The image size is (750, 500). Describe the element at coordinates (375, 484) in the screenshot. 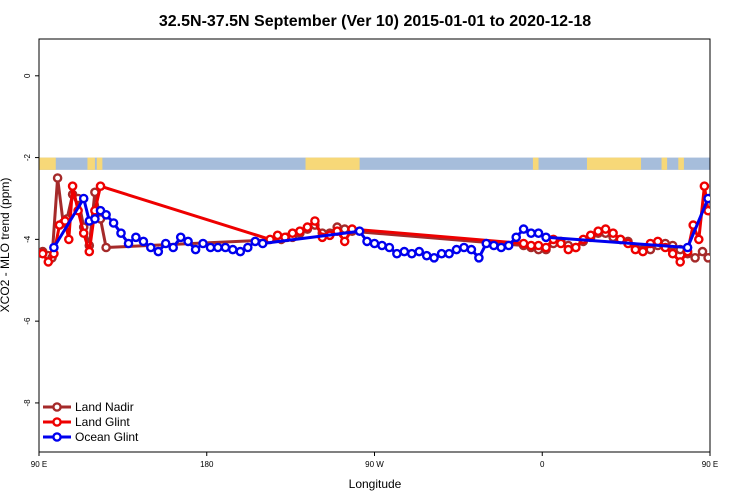

I see `x-axis-label: Longitude` at that location.